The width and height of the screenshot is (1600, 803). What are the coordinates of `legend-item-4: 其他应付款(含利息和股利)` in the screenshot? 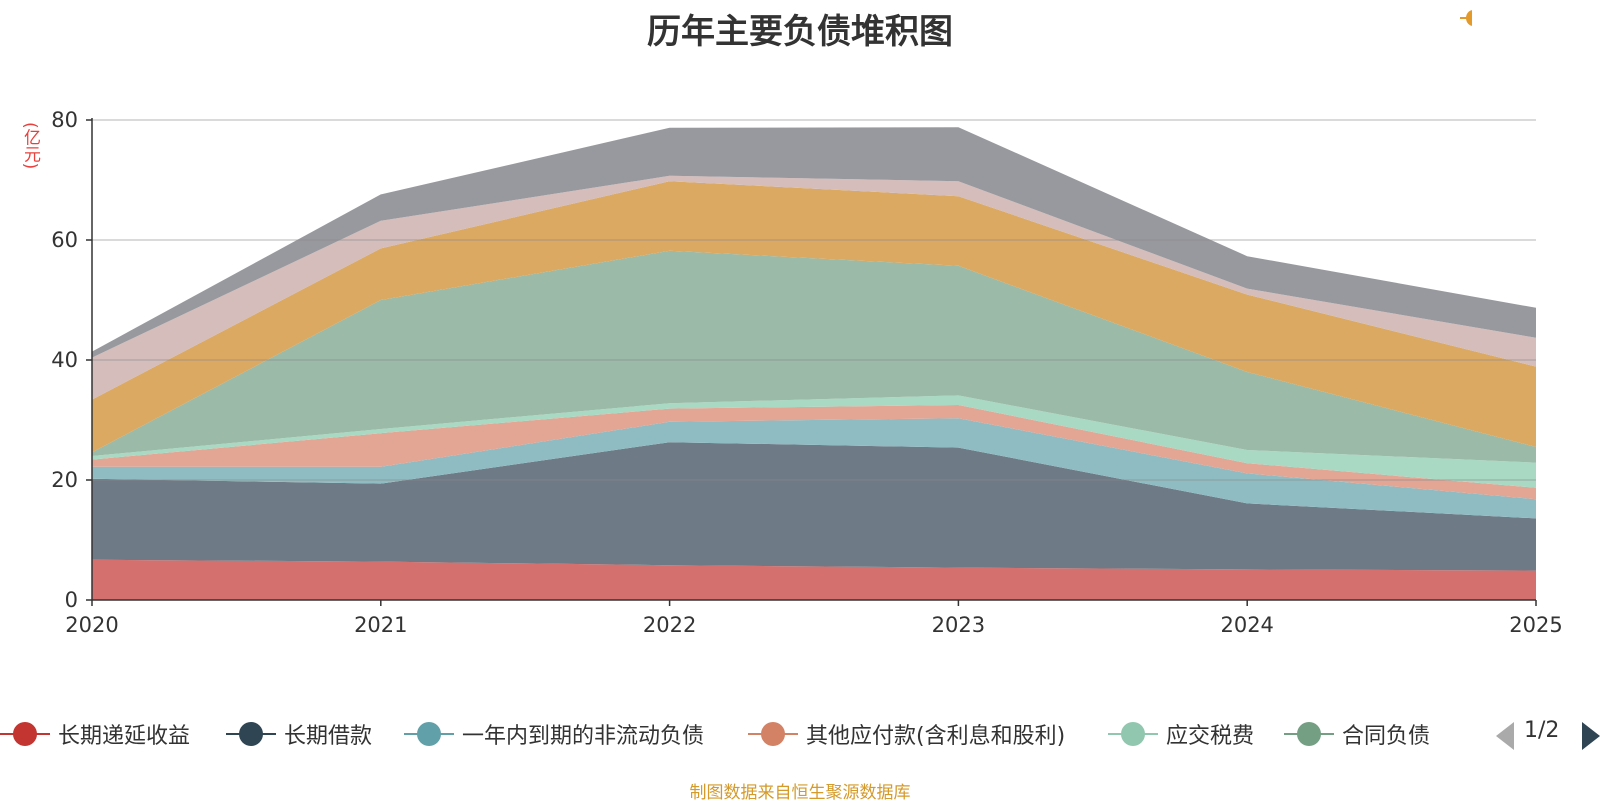 It's located at (906, 734).